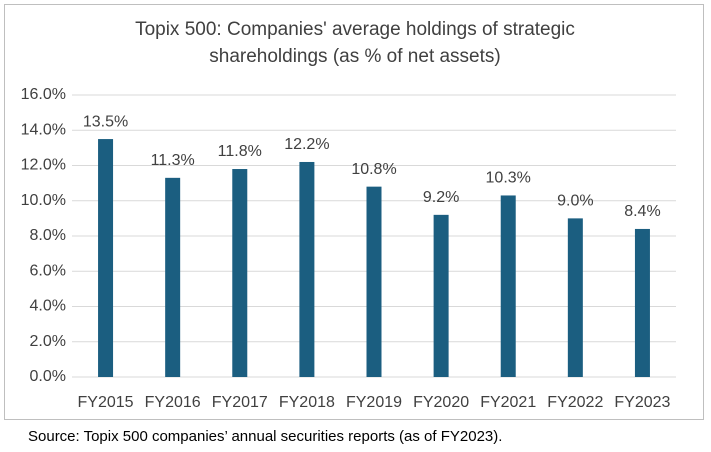  What do you see at coordinates (307, 402) in the screenshot?
I see `x-tick-label: FY2018` at bounding box center [307, 402].